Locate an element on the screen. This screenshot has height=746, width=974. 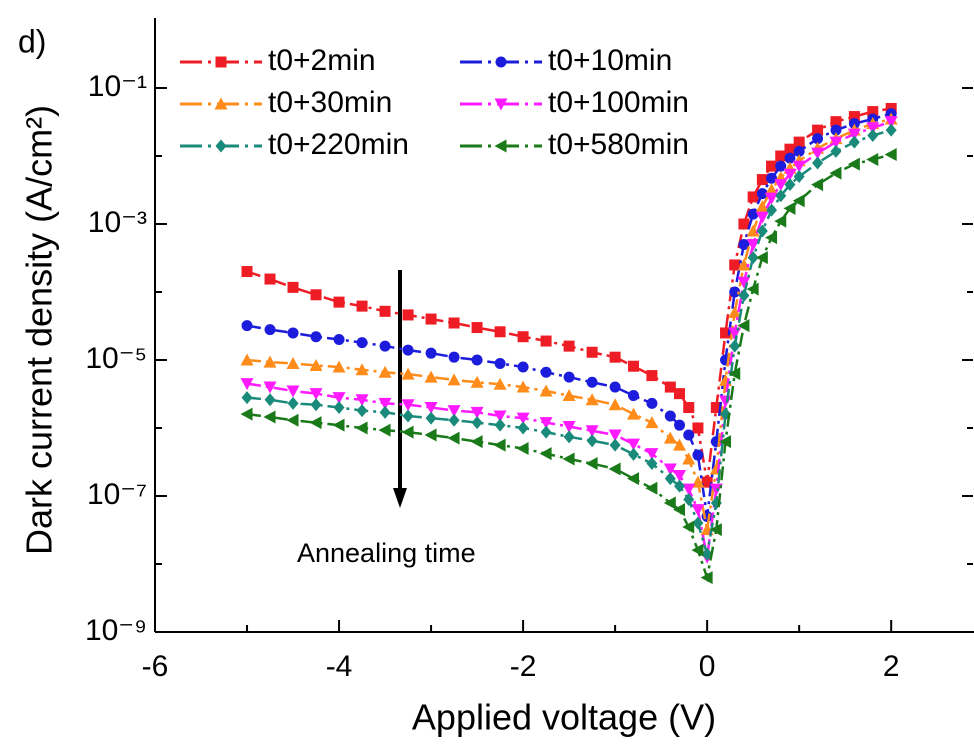
annotation: Annealing time is located at coordinates (386, 553).